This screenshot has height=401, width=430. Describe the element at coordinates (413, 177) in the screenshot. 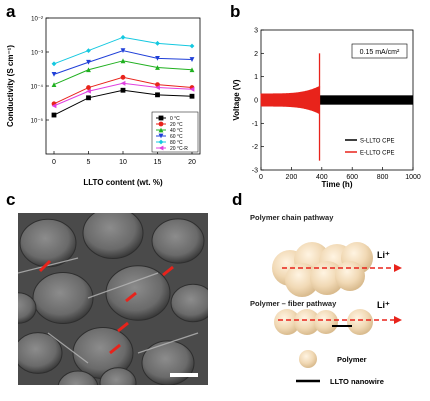

I see `x-tick-label: 1000` at that location.